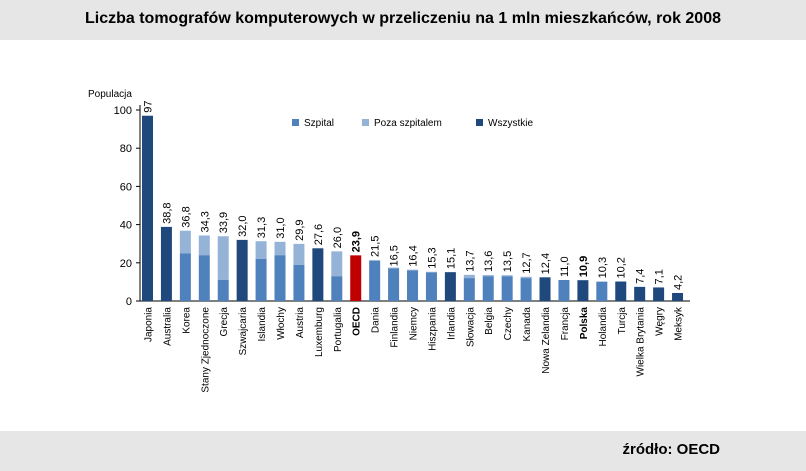 Image resolution: width=806 pixels, height=471 pixels. I want to click on x-tick-label: Niemcy, so click(414, 323).